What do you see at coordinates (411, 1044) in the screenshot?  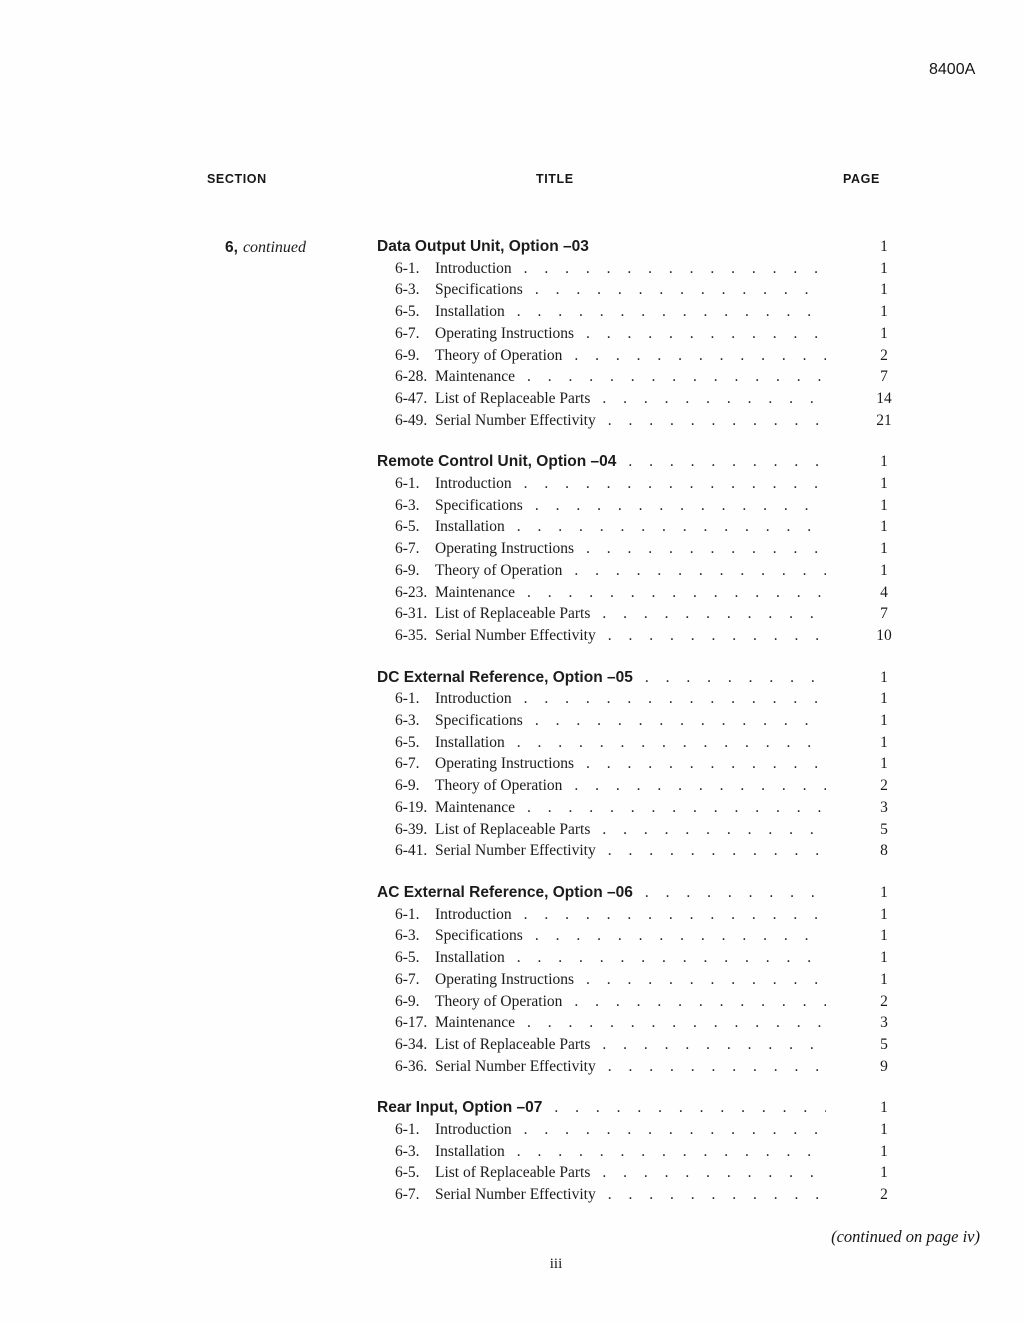 I see `entry-number: 6-34.` at bounding box center [411, 1044].